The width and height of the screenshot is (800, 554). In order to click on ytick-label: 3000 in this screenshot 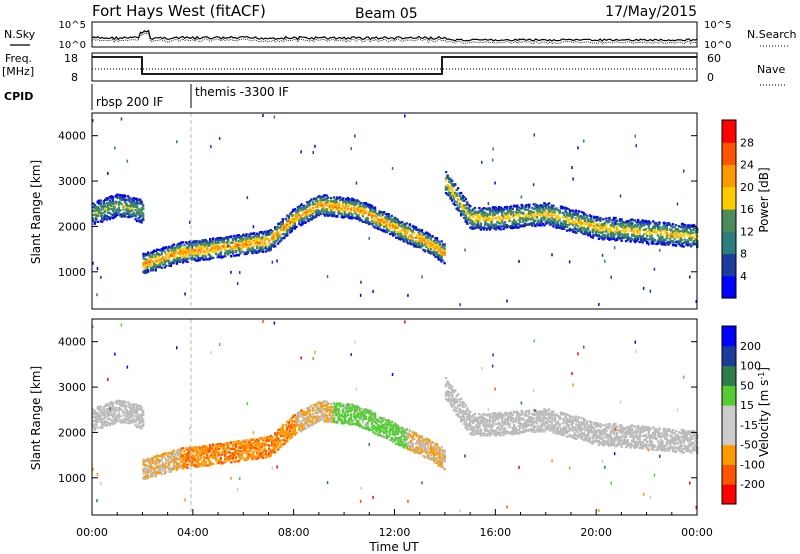, I will do `click(72, 181)`.